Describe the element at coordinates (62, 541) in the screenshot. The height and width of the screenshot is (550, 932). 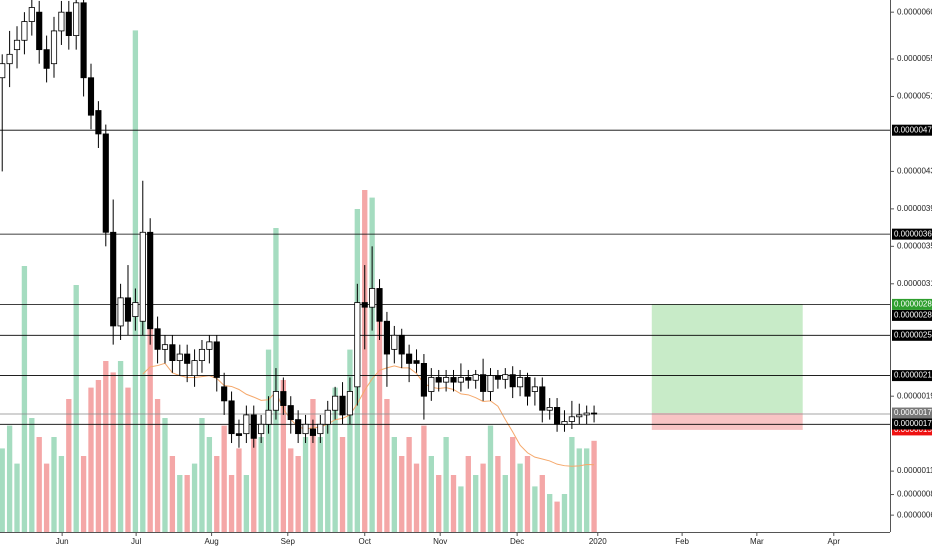
I see `x-tick-label: Jun` at that location.